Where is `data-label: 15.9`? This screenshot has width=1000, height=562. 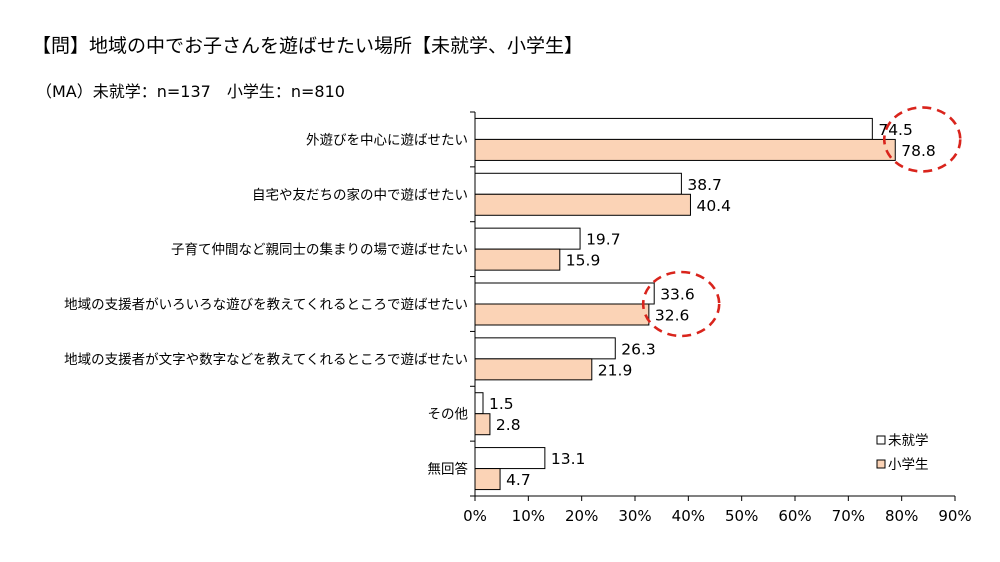
data-label: 15.9 is located at coordinates (583, 261).